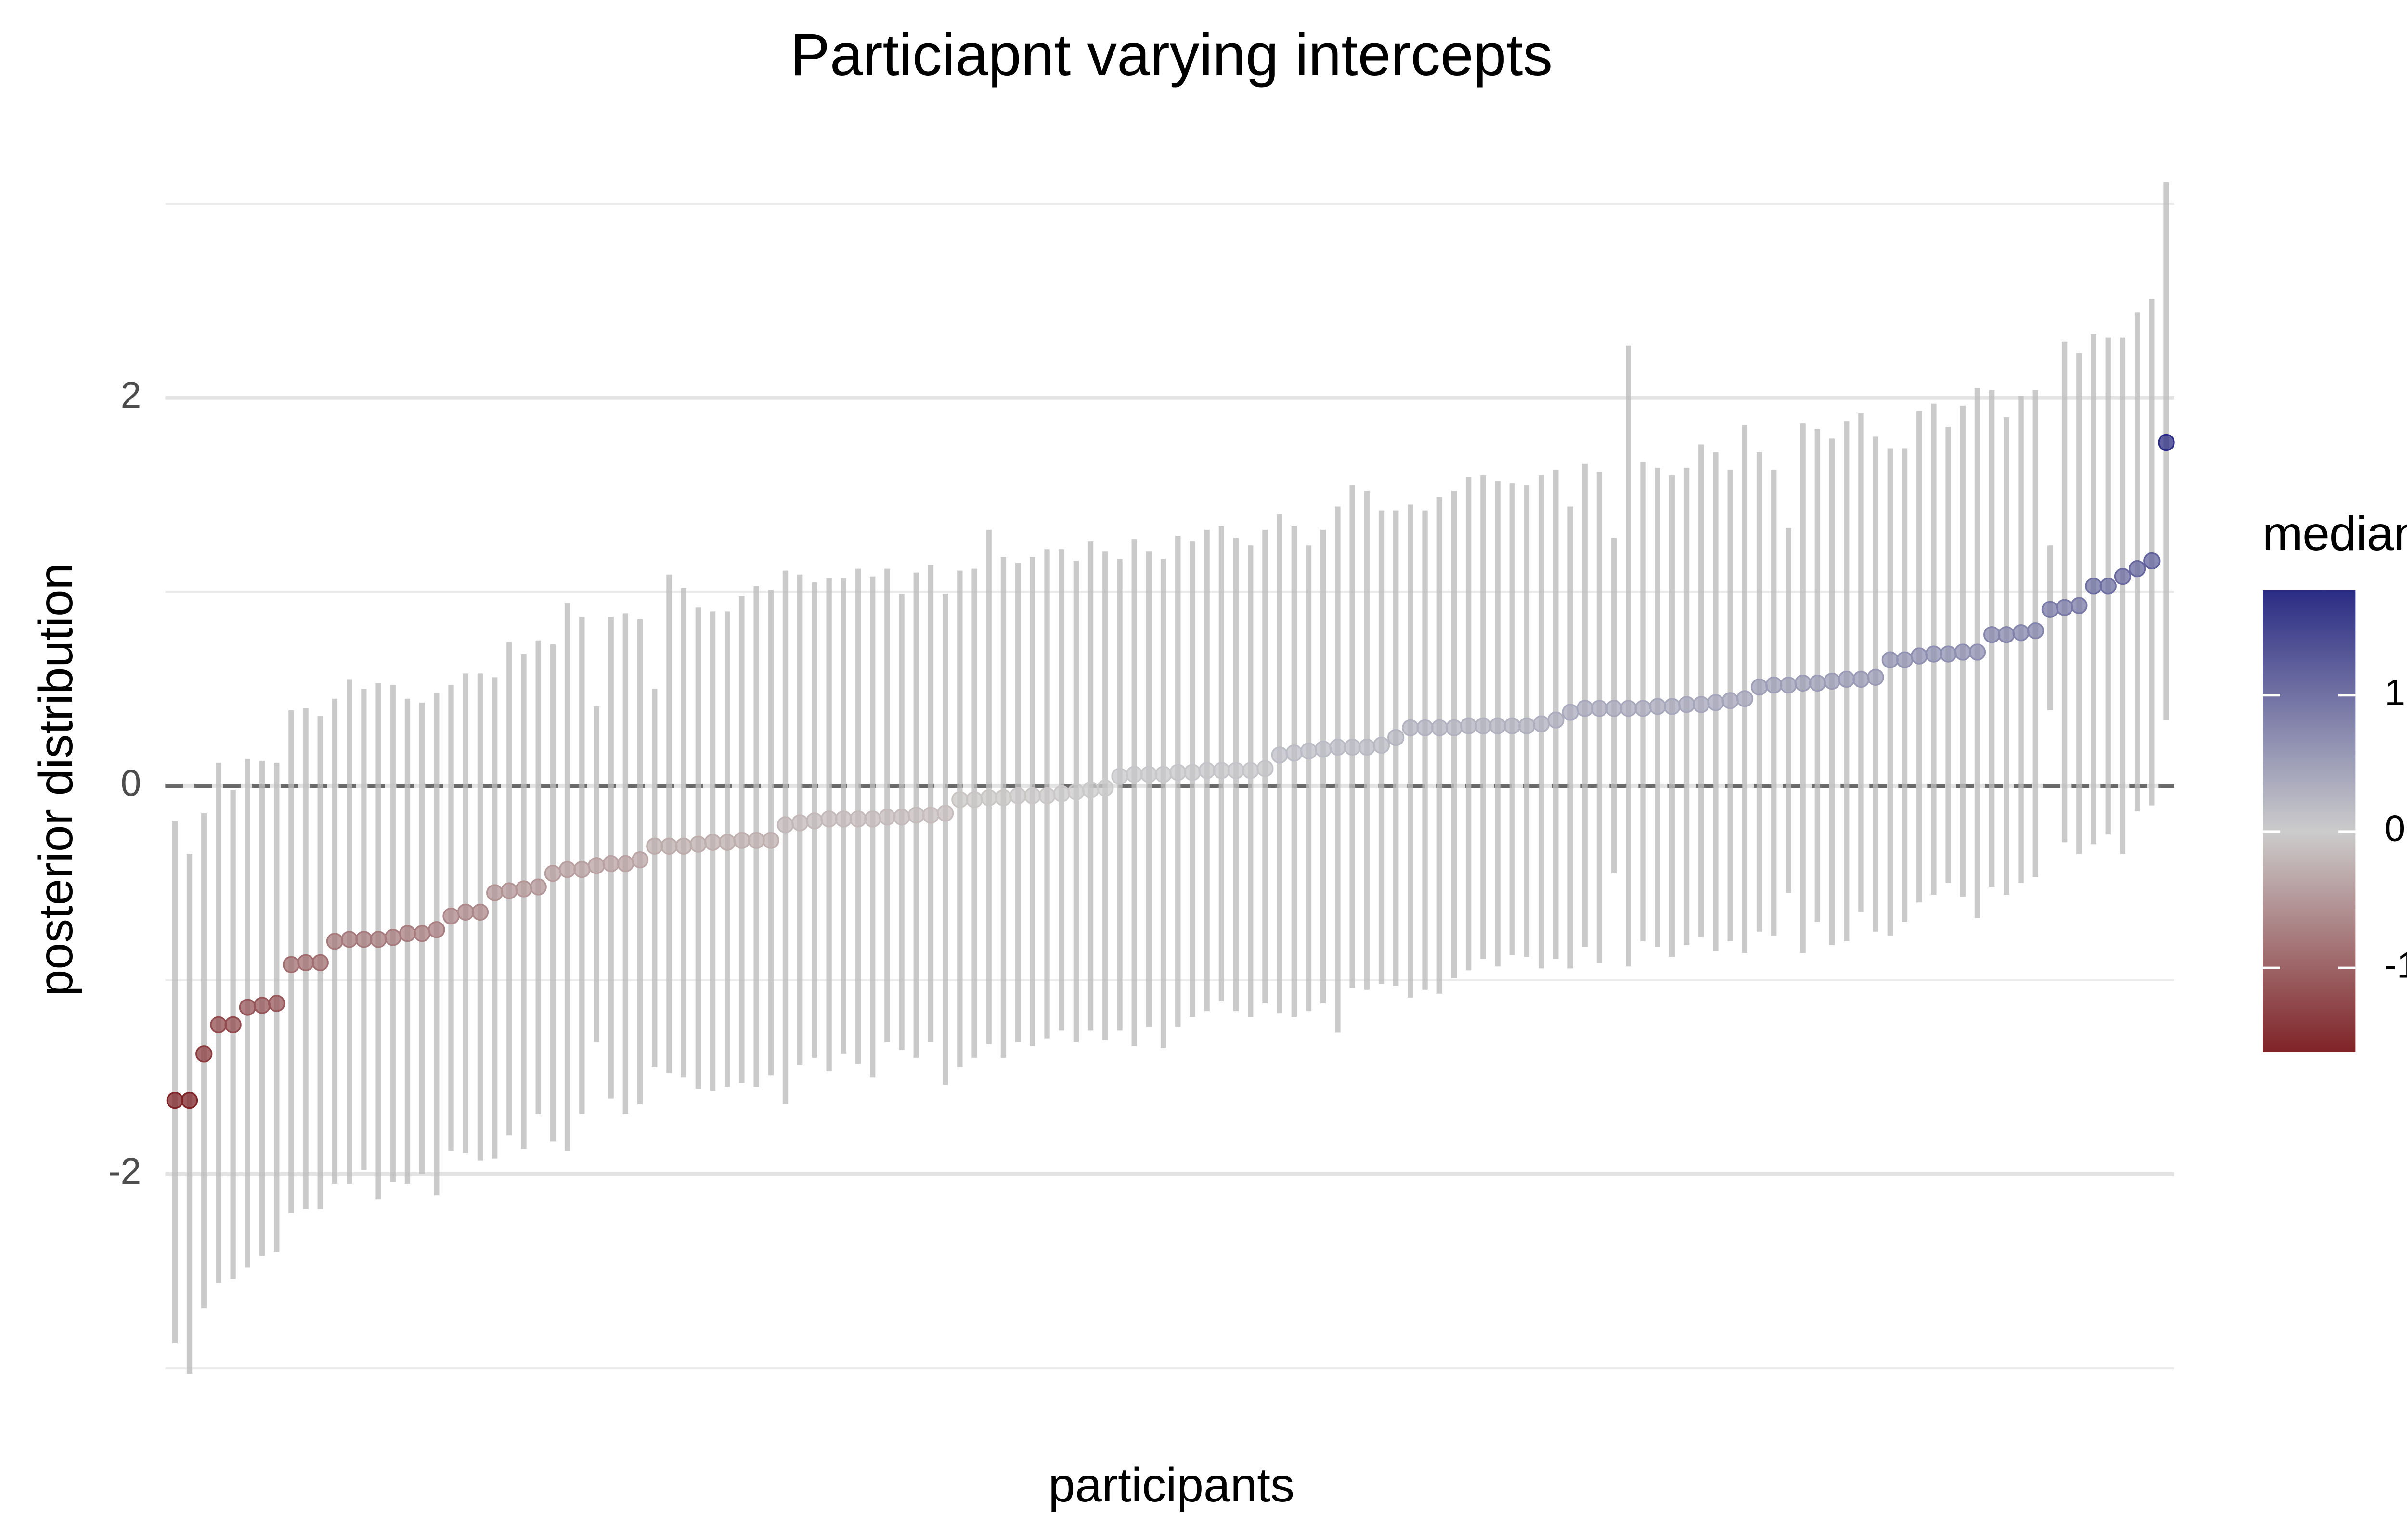  What do you see at coordinates (2394, 692) in the screenshot?
I see `colorbar-tick-label: 1` at bounding box center [2394, 692].